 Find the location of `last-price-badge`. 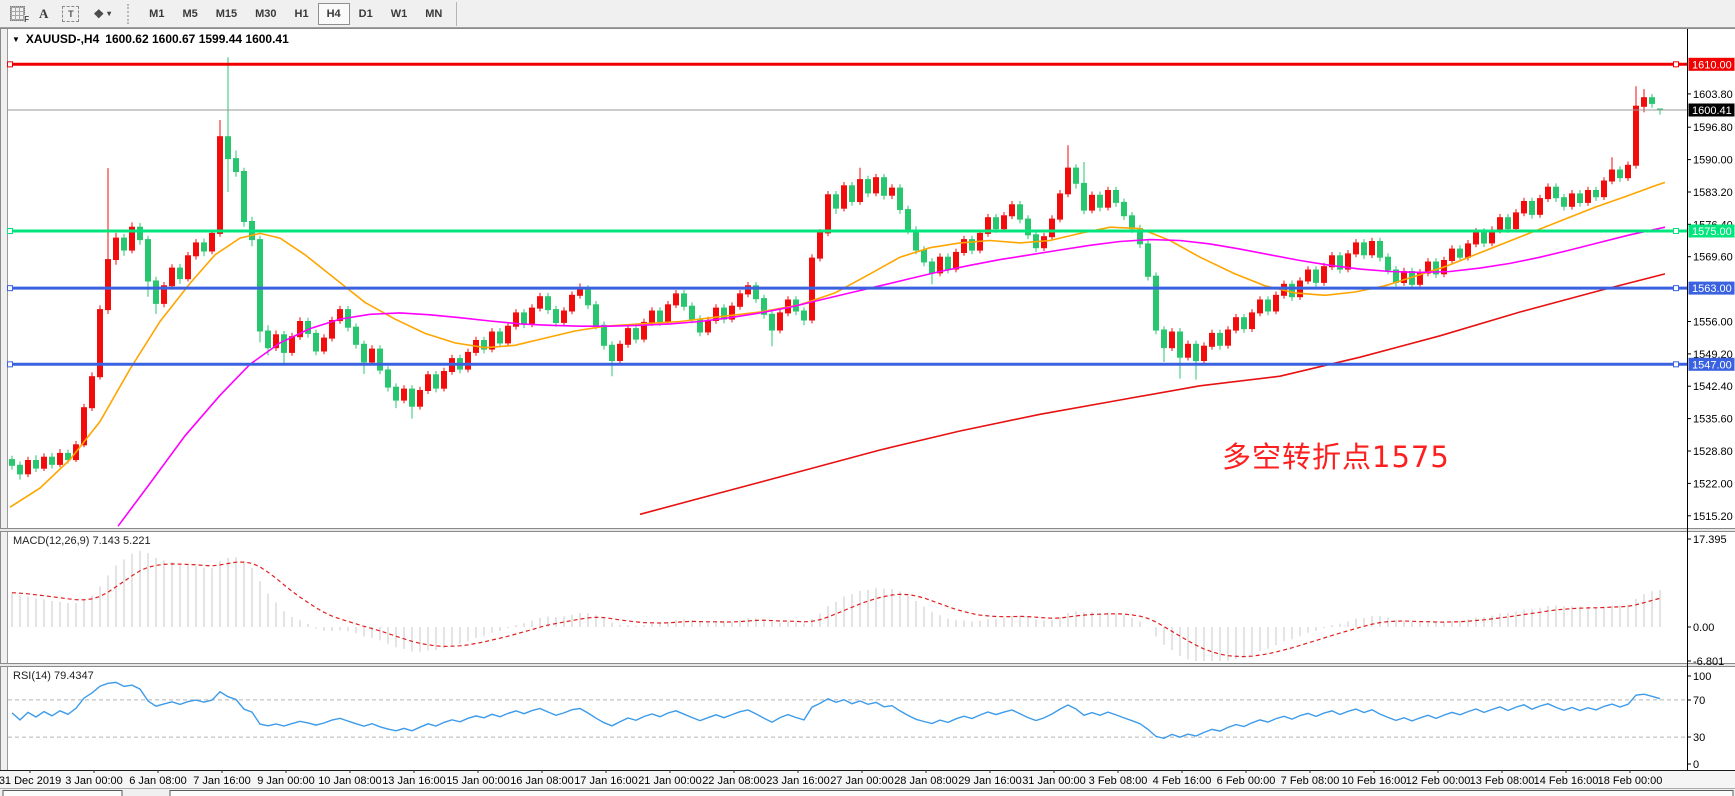

last-price-badge is located at coordinates (1711, 110).